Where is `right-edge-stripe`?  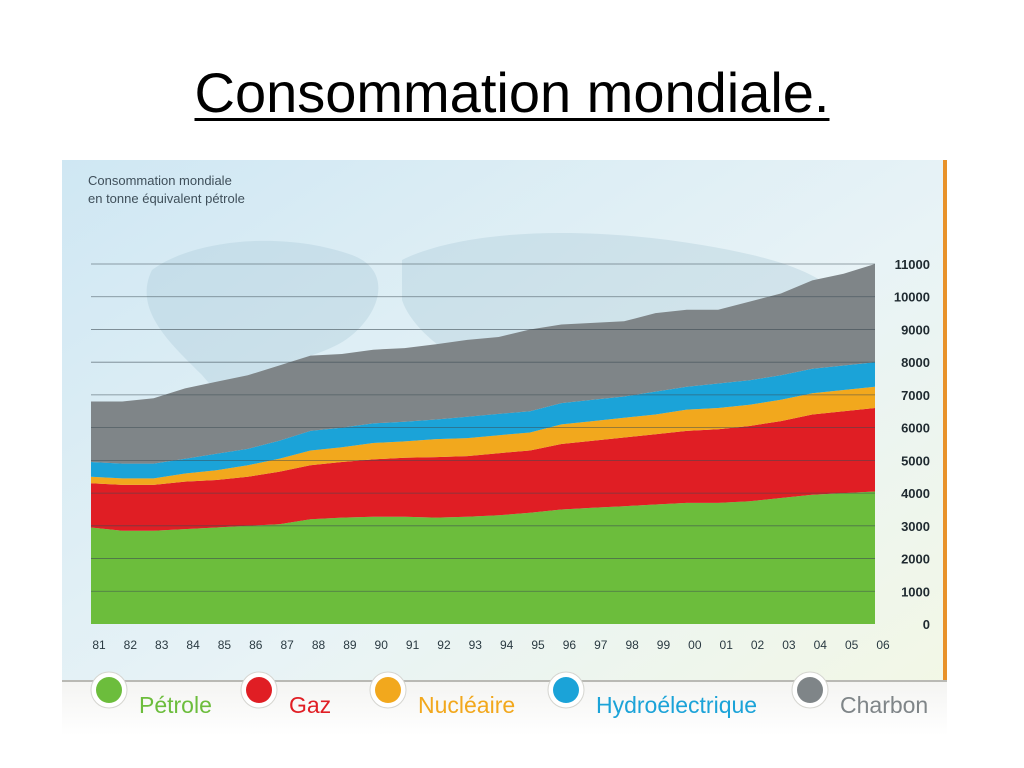
right-edge-stripe is located at coordinates (945, 420).